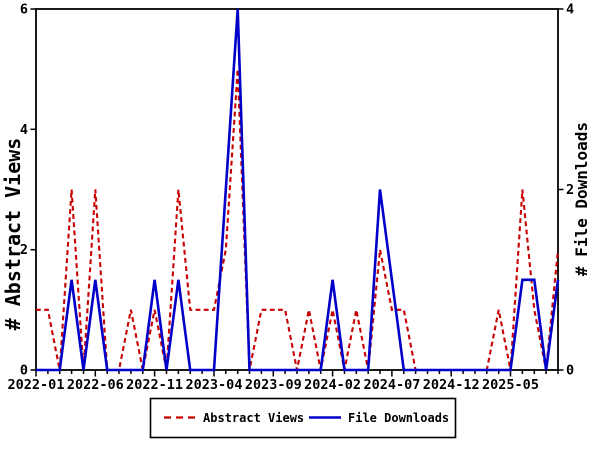 Image resolution: width=600 pixels, height=450 pixels. I want to click on x-tick-label: 2024-02, so click(332, 385).